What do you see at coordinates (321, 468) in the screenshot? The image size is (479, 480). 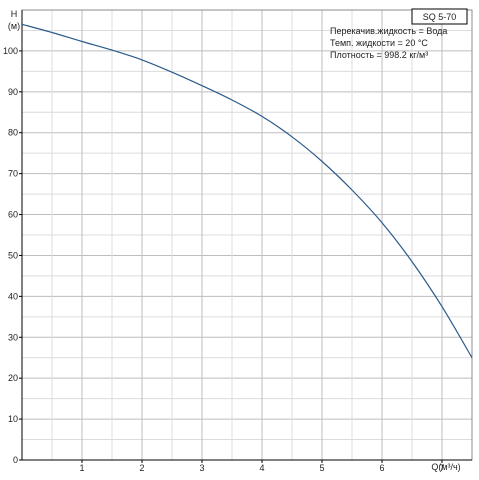 I see `x-tick-label: 5` at bounding box center [321, 468].